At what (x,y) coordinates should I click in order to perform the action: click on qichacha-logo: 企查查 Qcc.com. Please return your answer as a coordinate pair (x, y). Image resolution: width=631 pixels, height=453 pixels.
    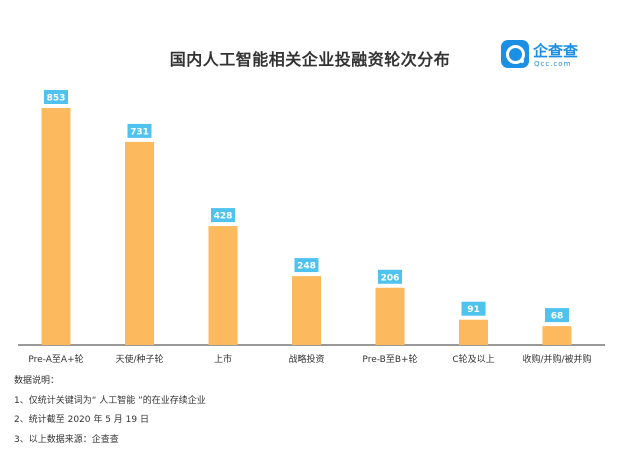
    Looking at the image, I should click on (546, 57).